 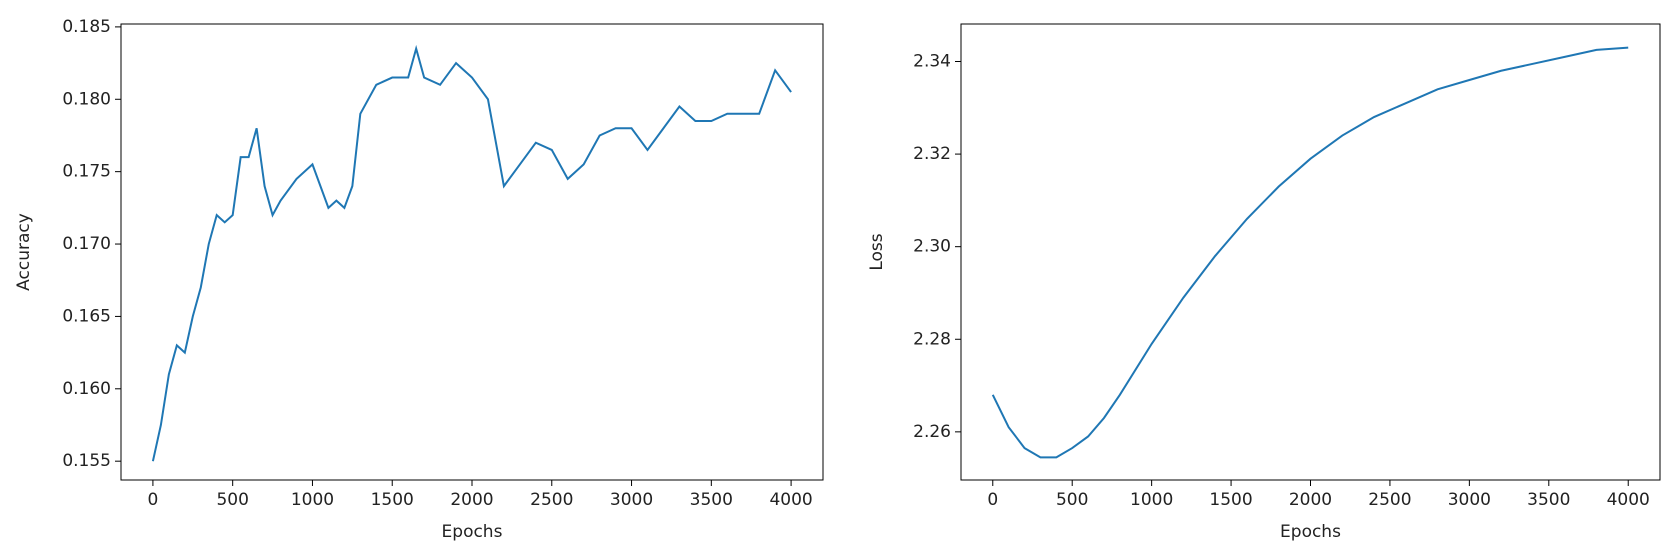 I want to click on y-tick-label: 2.28, so click(x=932, y=339).